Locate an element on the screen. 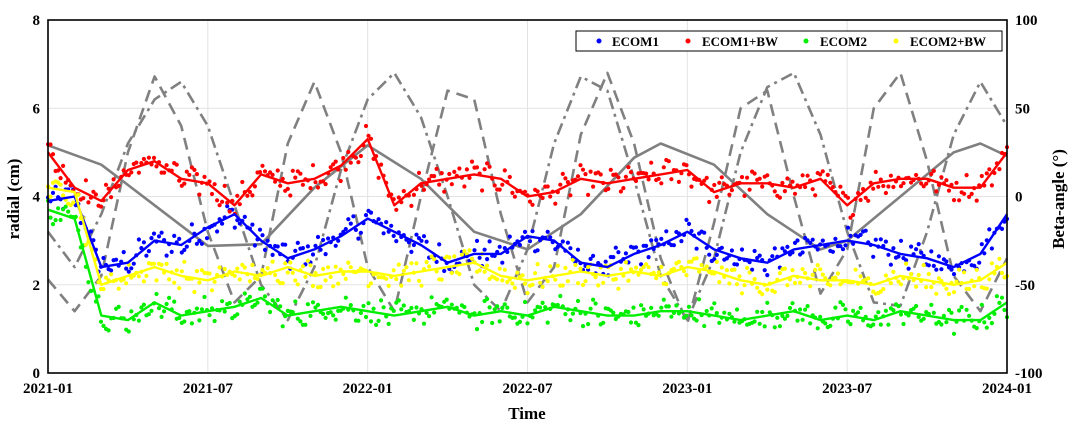 Image resolution: width=1080 pixels, height=432 pixels. y-left-tick-label: 0 is located at coordinates (37, 374).